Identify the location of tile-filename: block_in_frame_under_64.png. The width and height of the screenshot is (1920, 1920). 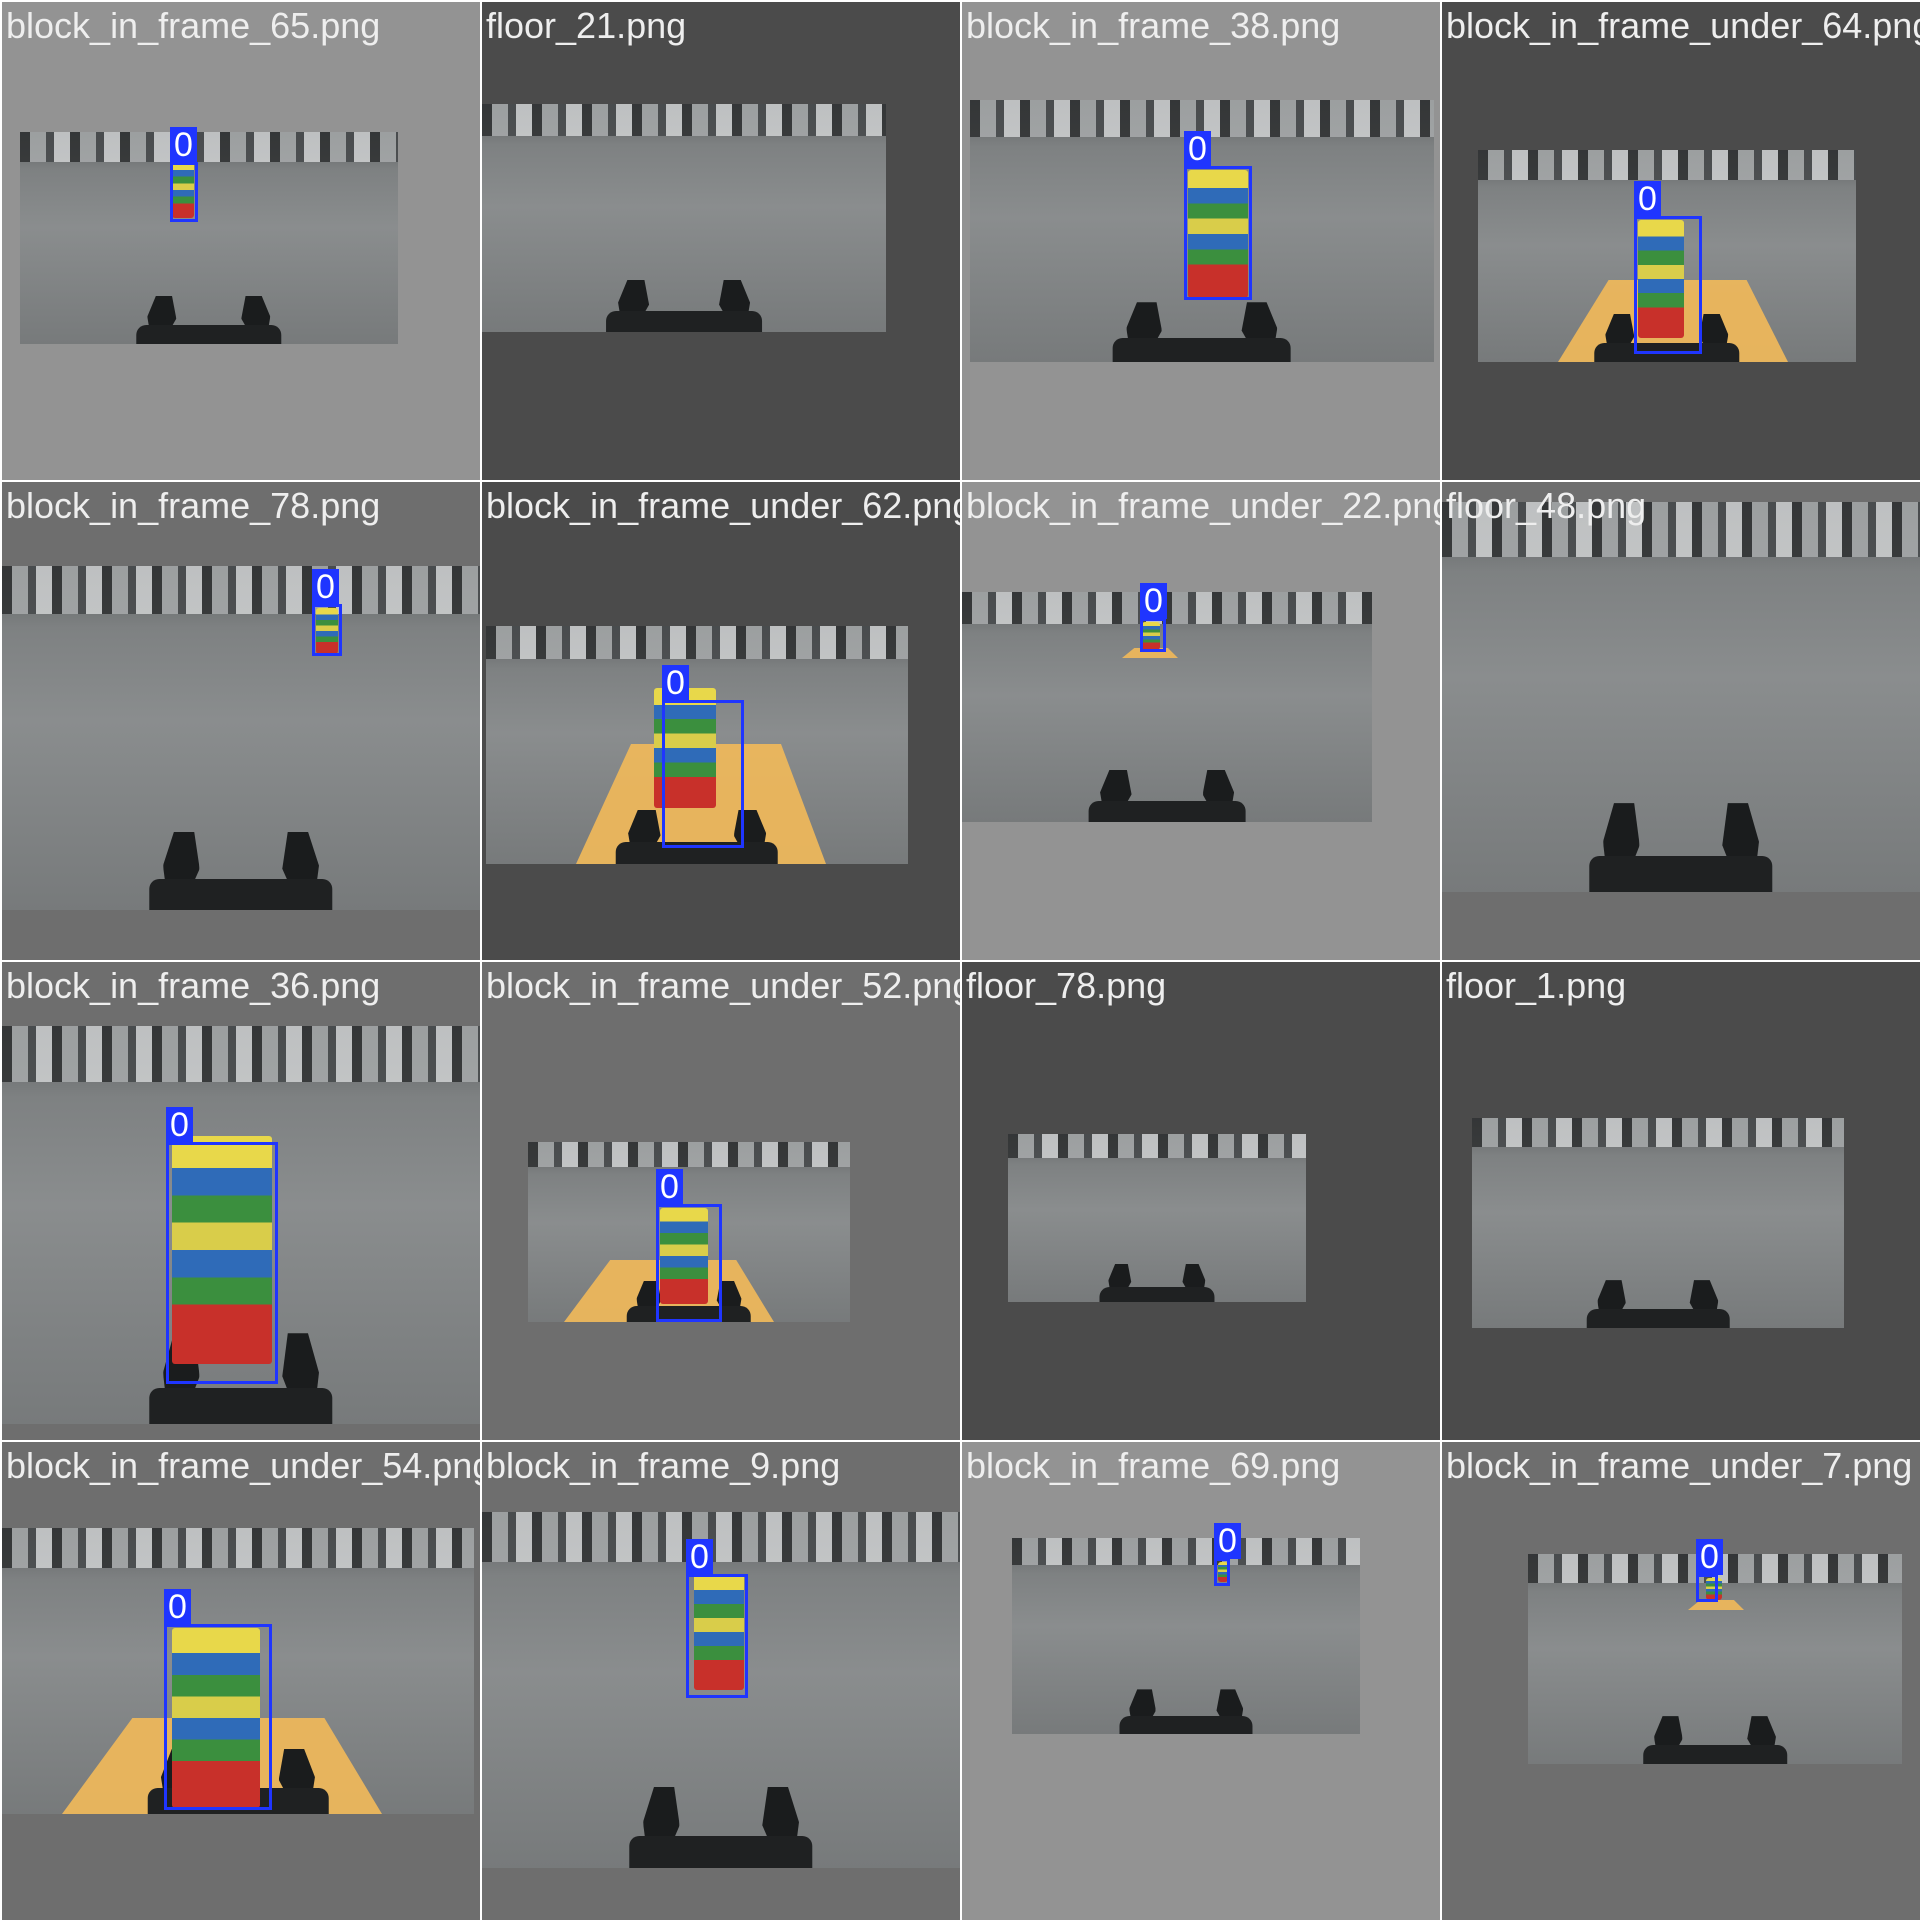
(1683, 26).